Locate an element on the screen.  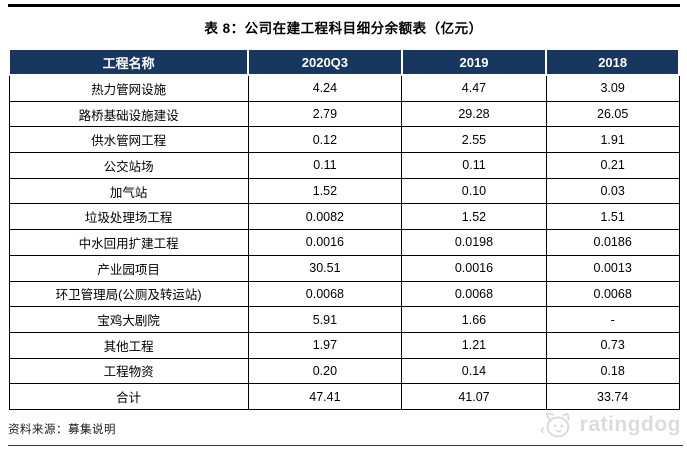
header-row: 工程名称 2020Q3 2019 2018 is located at coordinates (343, 62).